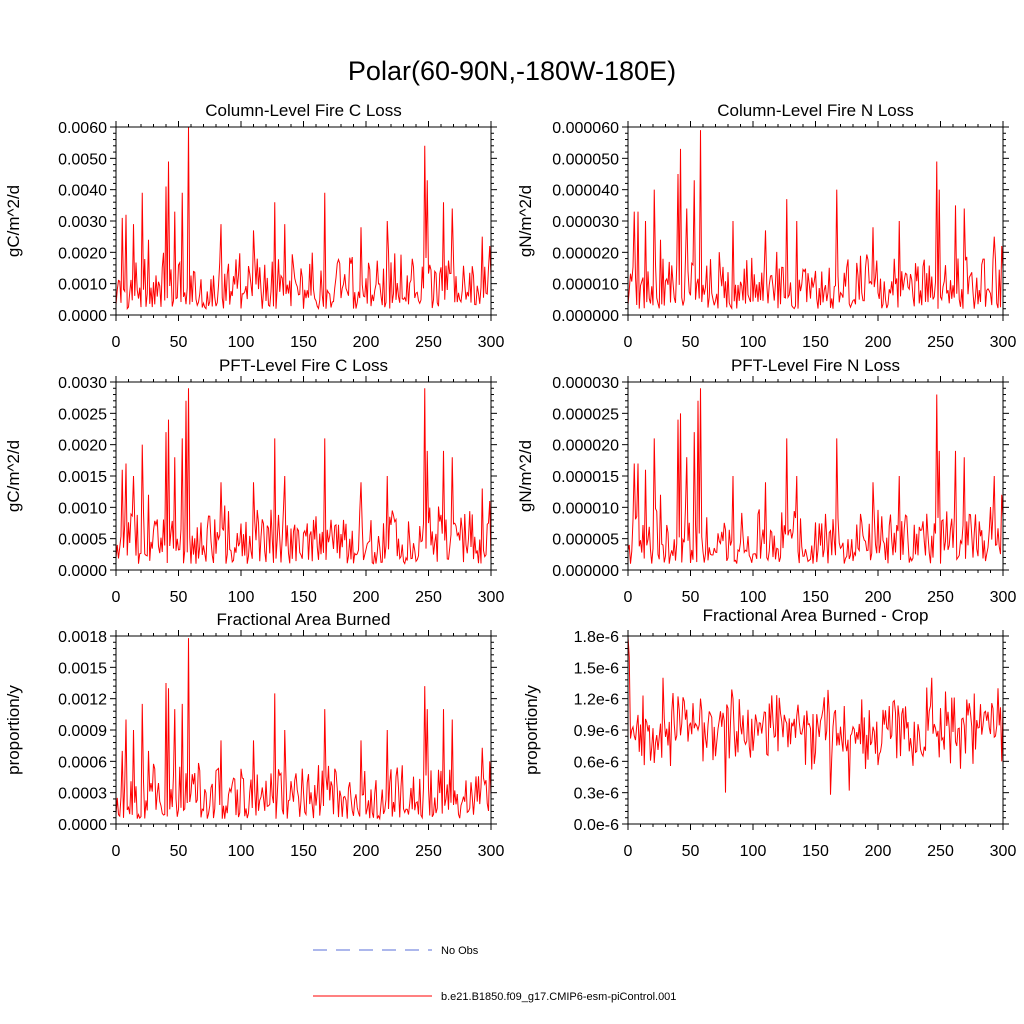 The image size is (1024, 1024). Describe the element at coordinates (82, 637) in the screenshot. I see `y-tick-label: 0.0018` at that location.